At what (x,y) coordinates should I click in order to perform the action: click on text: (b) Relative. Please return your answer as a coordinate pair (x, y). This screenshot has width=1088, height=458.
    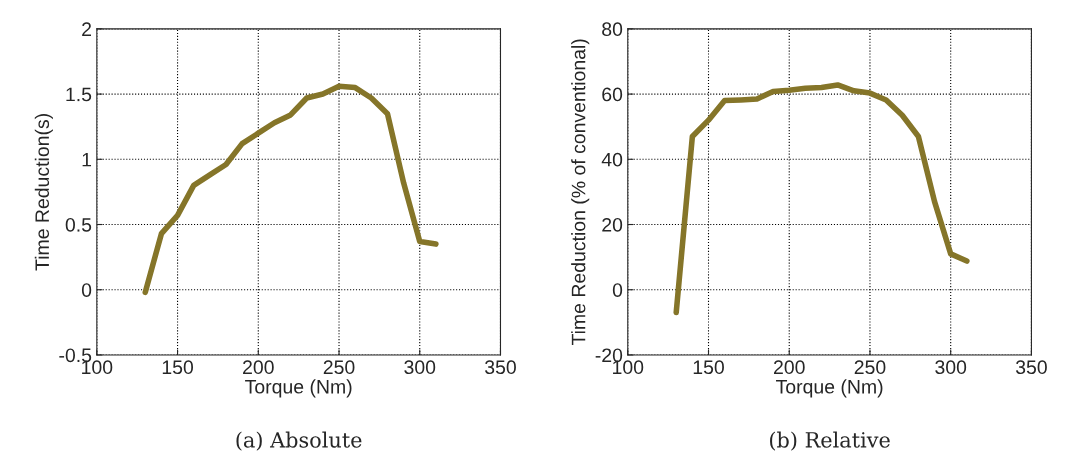
    Looking at the image, I should click on (830, 441).